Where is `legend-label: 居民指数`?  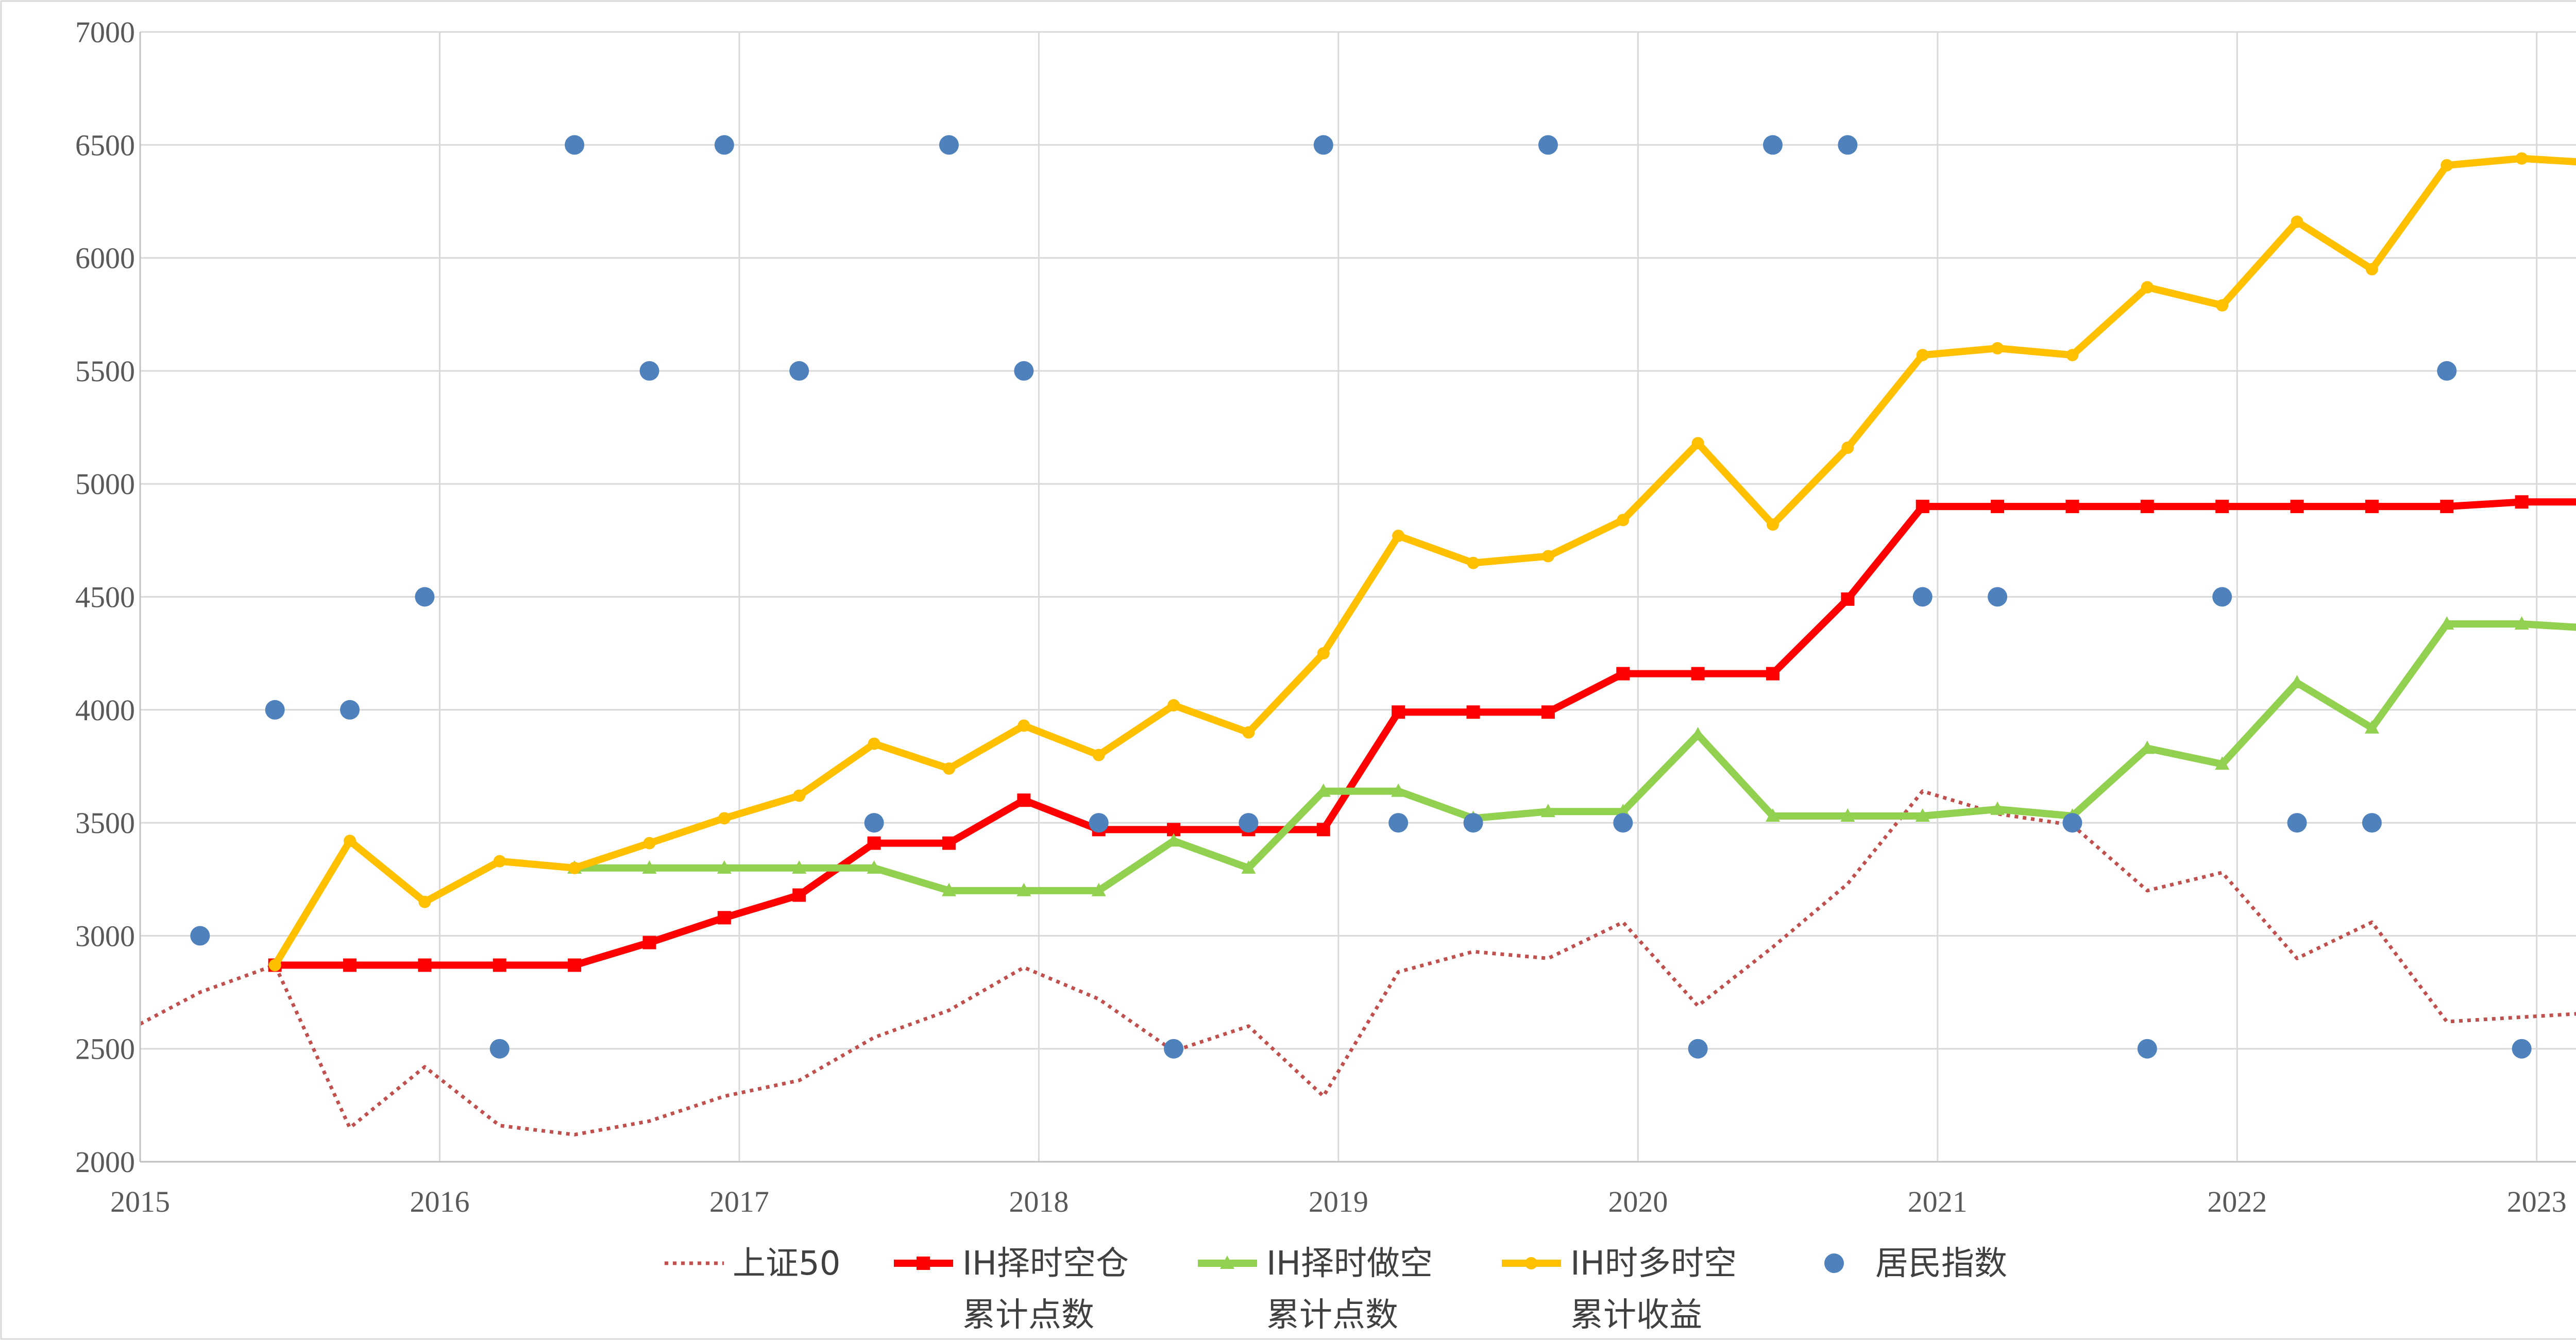 legend-label: 居民指数 is located at coordinates (1941, 1264).